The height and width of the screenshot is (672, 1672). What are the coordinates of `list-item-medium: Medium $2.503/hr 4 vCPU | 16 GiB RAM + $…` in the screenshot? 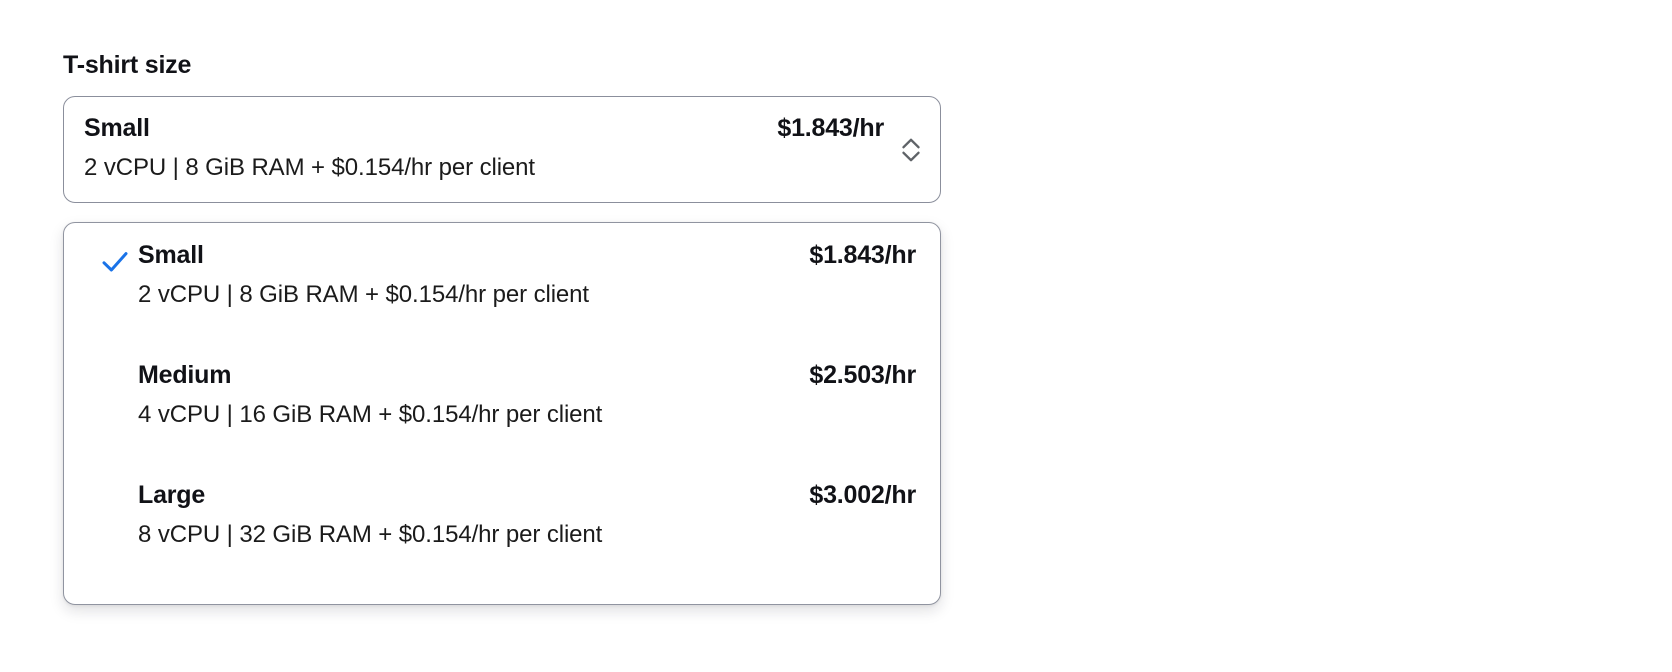 It's located at (502, 408).